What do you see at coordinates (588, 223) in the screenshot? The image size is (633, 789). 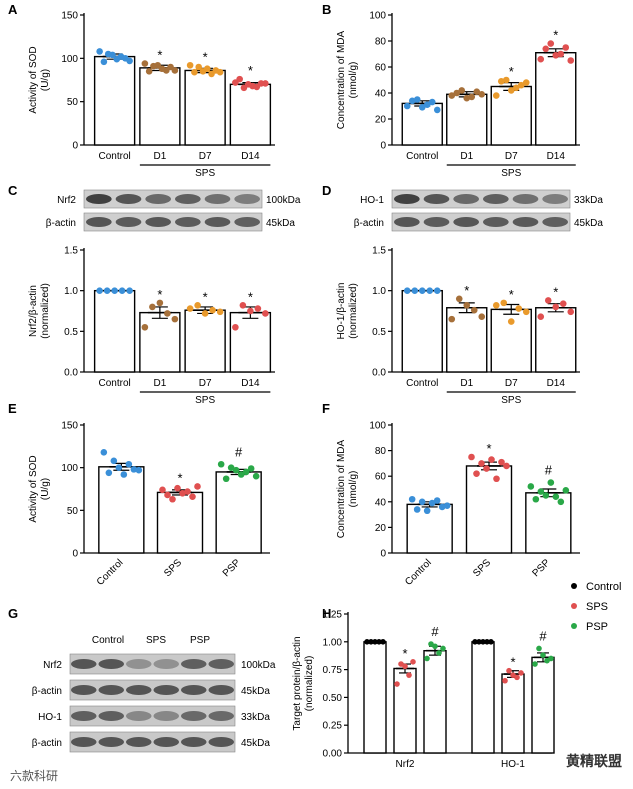 I see `blot-size-label: 45kDa` at bounding box center [588, 223].